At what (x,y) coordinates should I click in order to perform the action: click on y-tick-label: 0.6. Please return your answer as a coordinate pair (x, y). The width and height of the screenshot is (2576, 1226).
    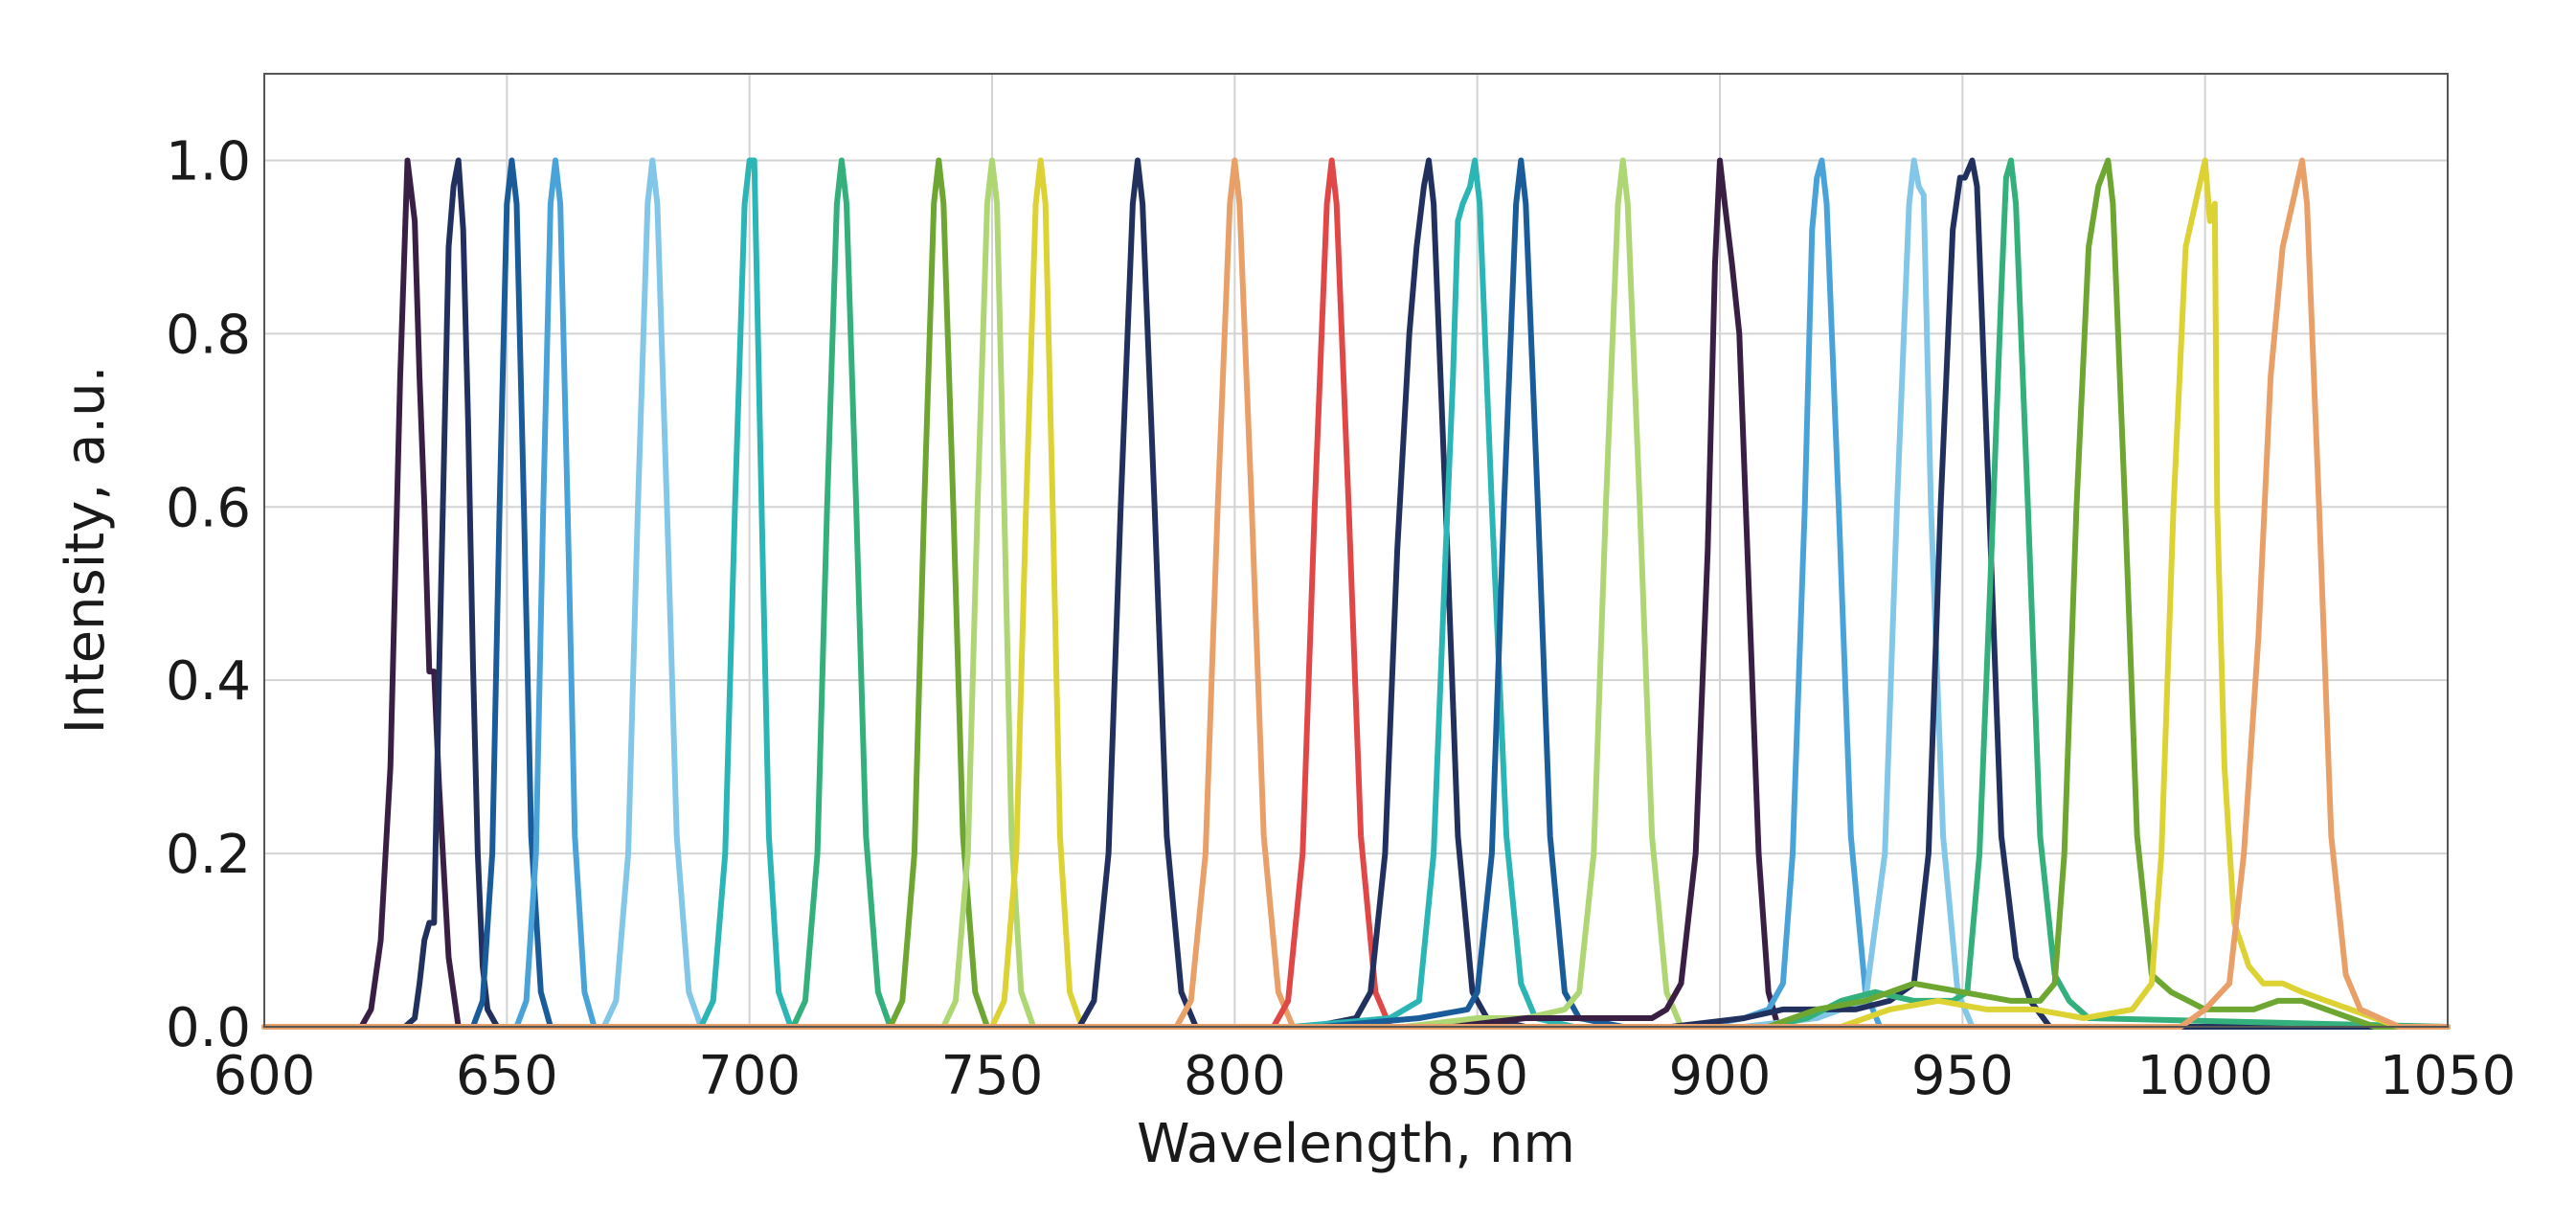
    Looking at the image, I should click on (208, 508).